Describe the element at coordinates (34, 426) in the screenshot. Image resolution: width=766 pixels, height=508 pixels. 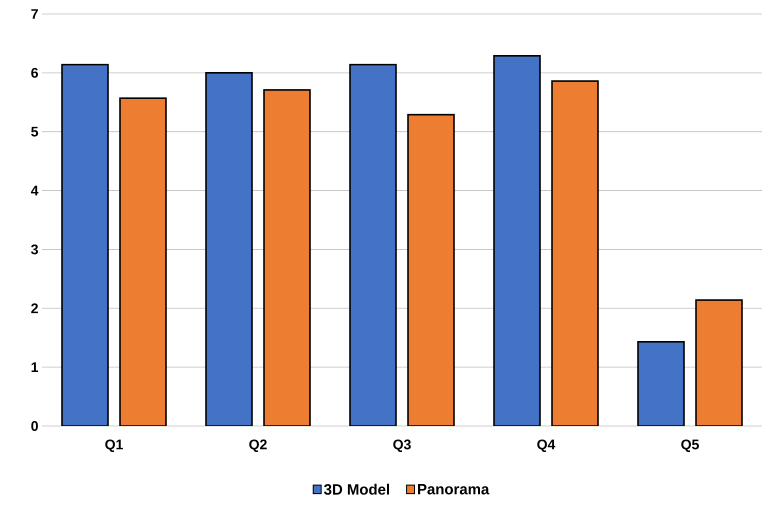
I see `y-tick-label: 0` at that location.